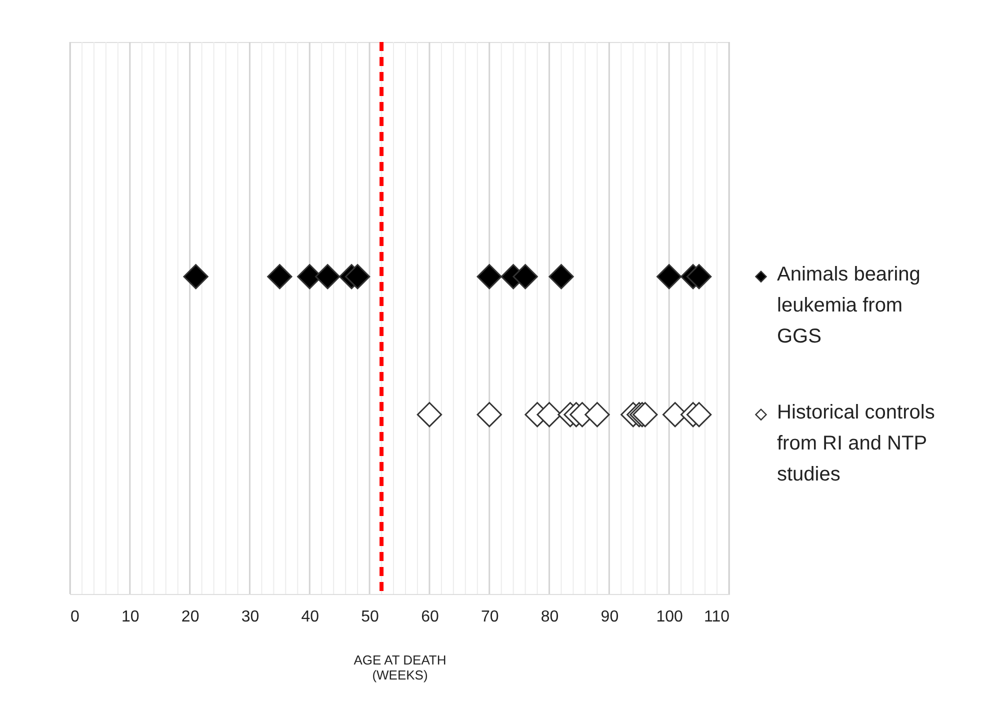 The height and width of the screenshot is (713, 983). I want to click on x-axis-title: AGE AT DEATH (WEEKS), so click(400, 667).